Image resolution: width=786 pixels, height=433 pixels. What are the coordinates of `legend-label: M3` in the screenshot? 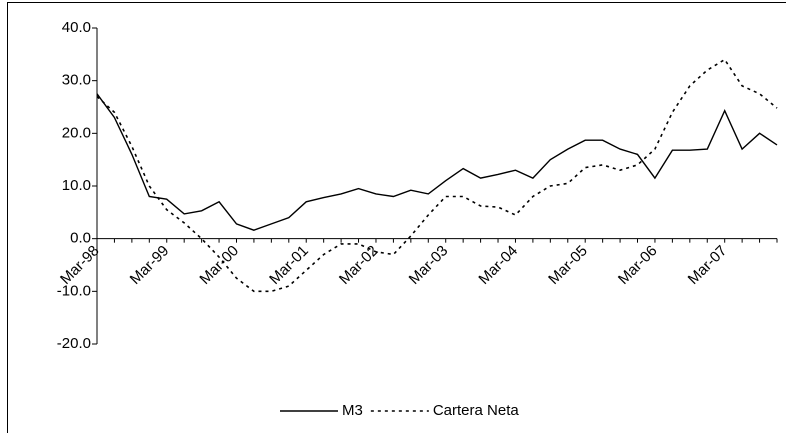 It's located at (352, 410).